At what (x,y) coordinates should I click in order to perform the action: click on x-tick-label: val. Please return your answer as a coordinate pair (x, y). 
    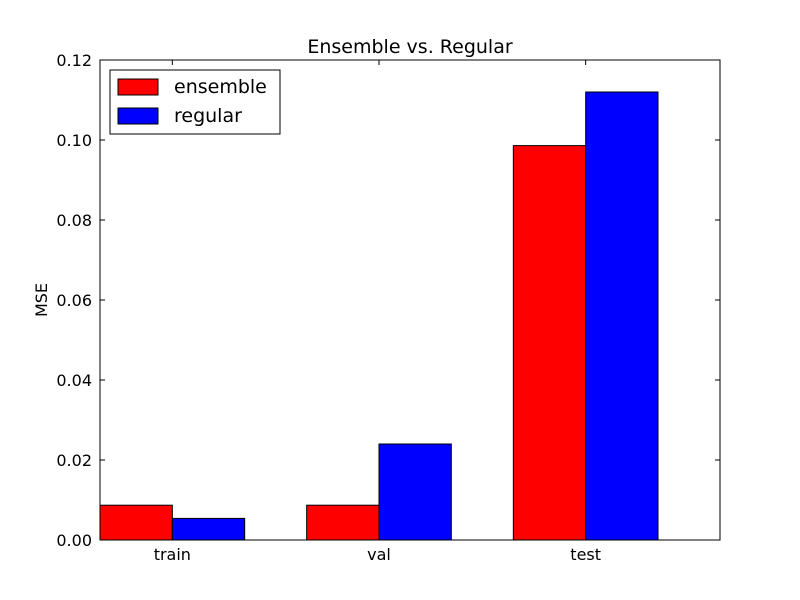
    Looking at the image, I should click on (379, 554).